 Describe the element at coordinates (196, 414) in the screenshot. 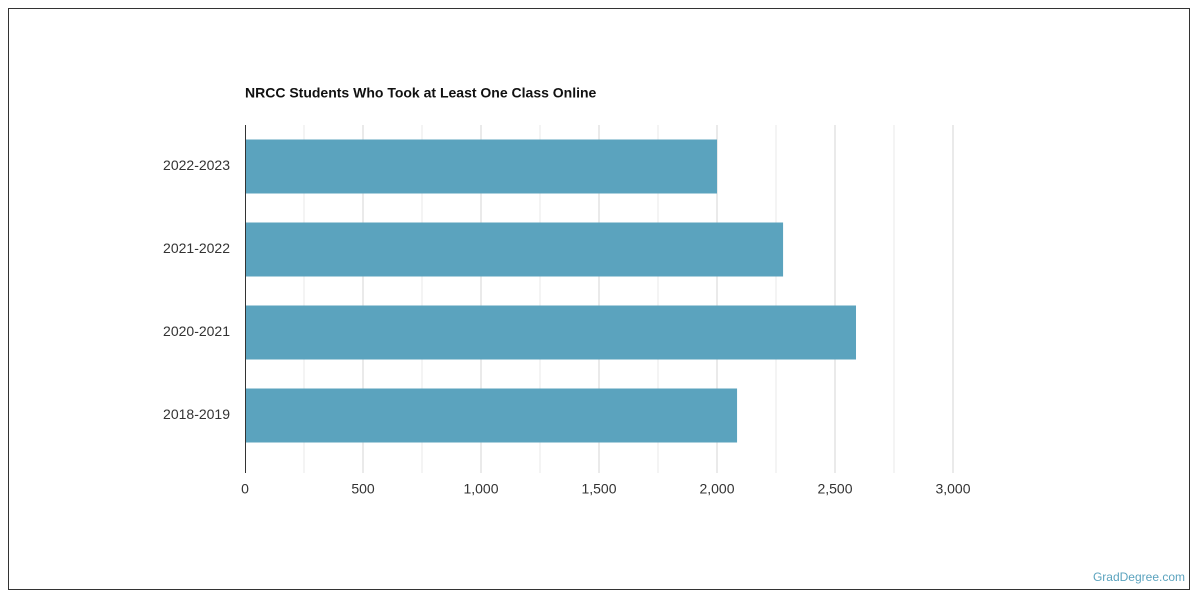

I see `y-tick-label: 2018-2019` at that location.